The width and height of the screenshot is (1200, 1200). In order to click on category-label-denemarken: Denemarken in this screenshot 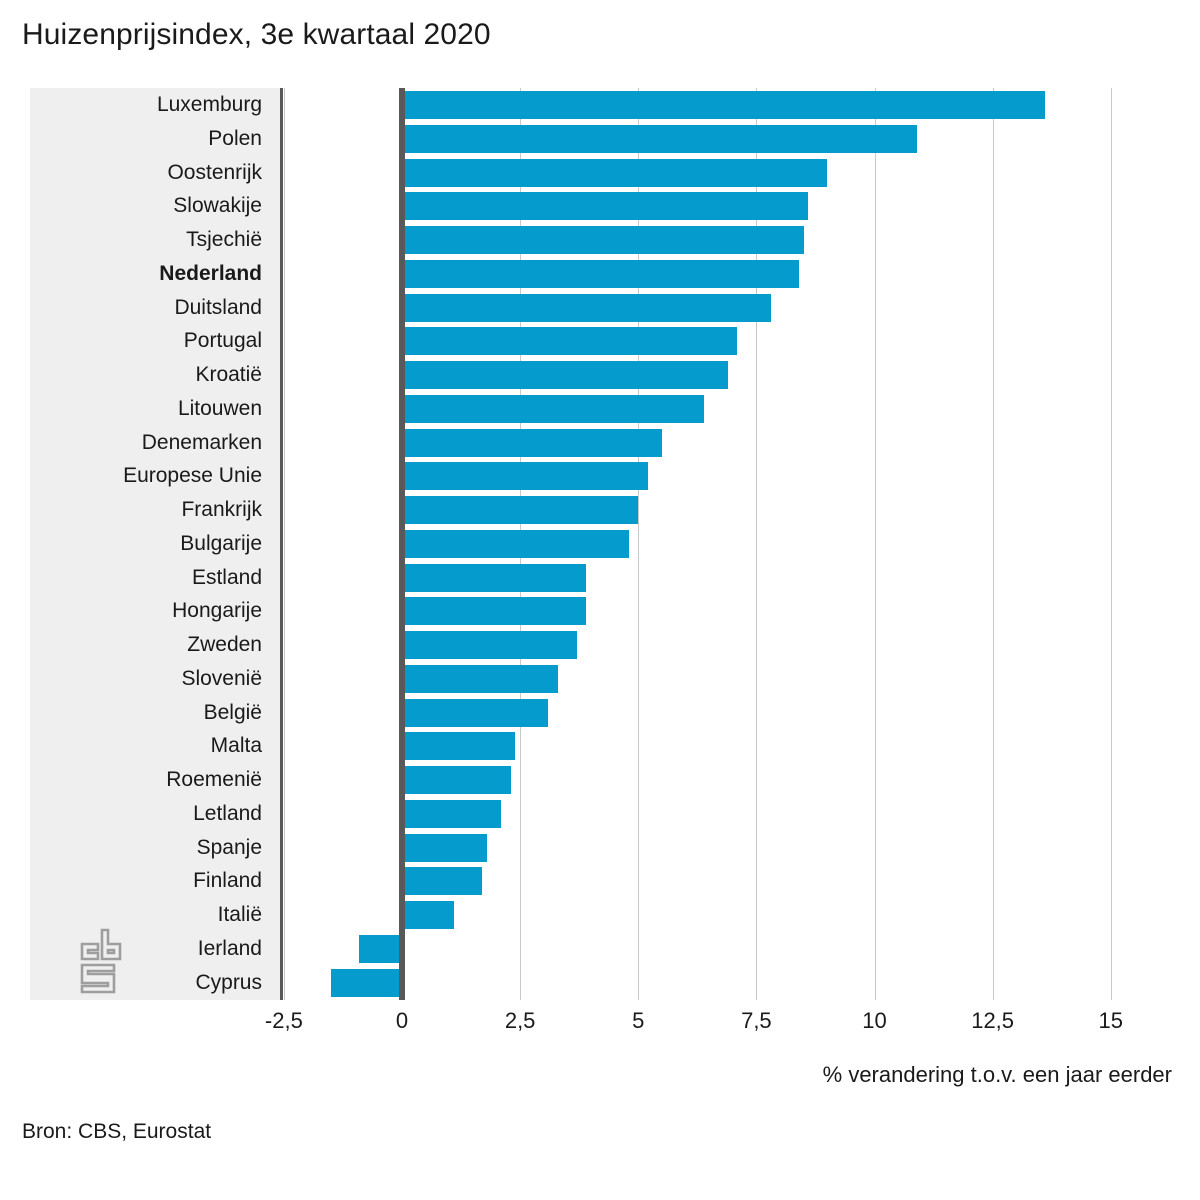, I will do `click(201, 442)`.